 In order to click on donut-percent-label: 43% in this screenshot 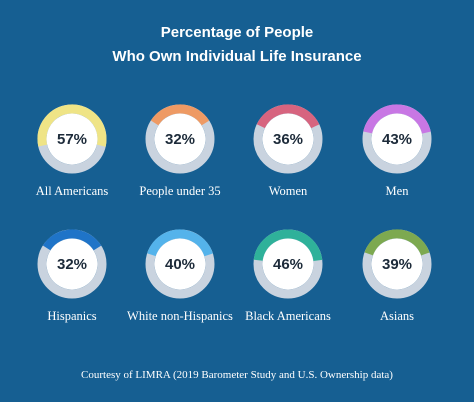, I will do `click(397, 139)`.